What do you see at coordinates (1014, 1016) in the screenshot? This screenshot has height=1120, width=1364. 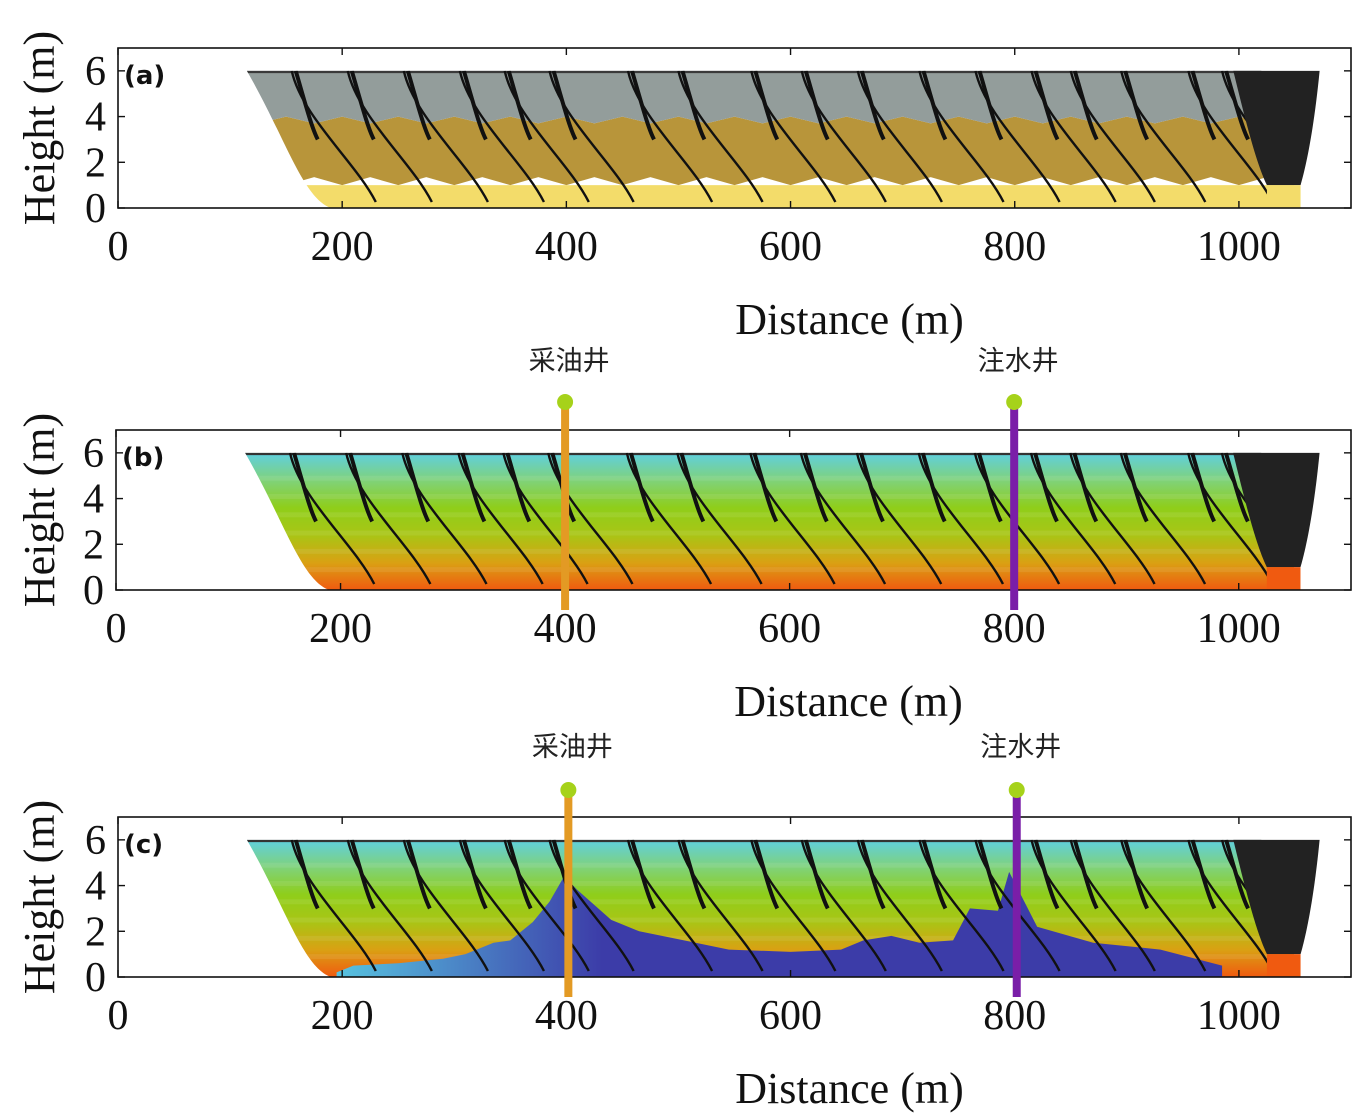 I see `x-tick-label: 800` at bounding box center [1014, 1016].